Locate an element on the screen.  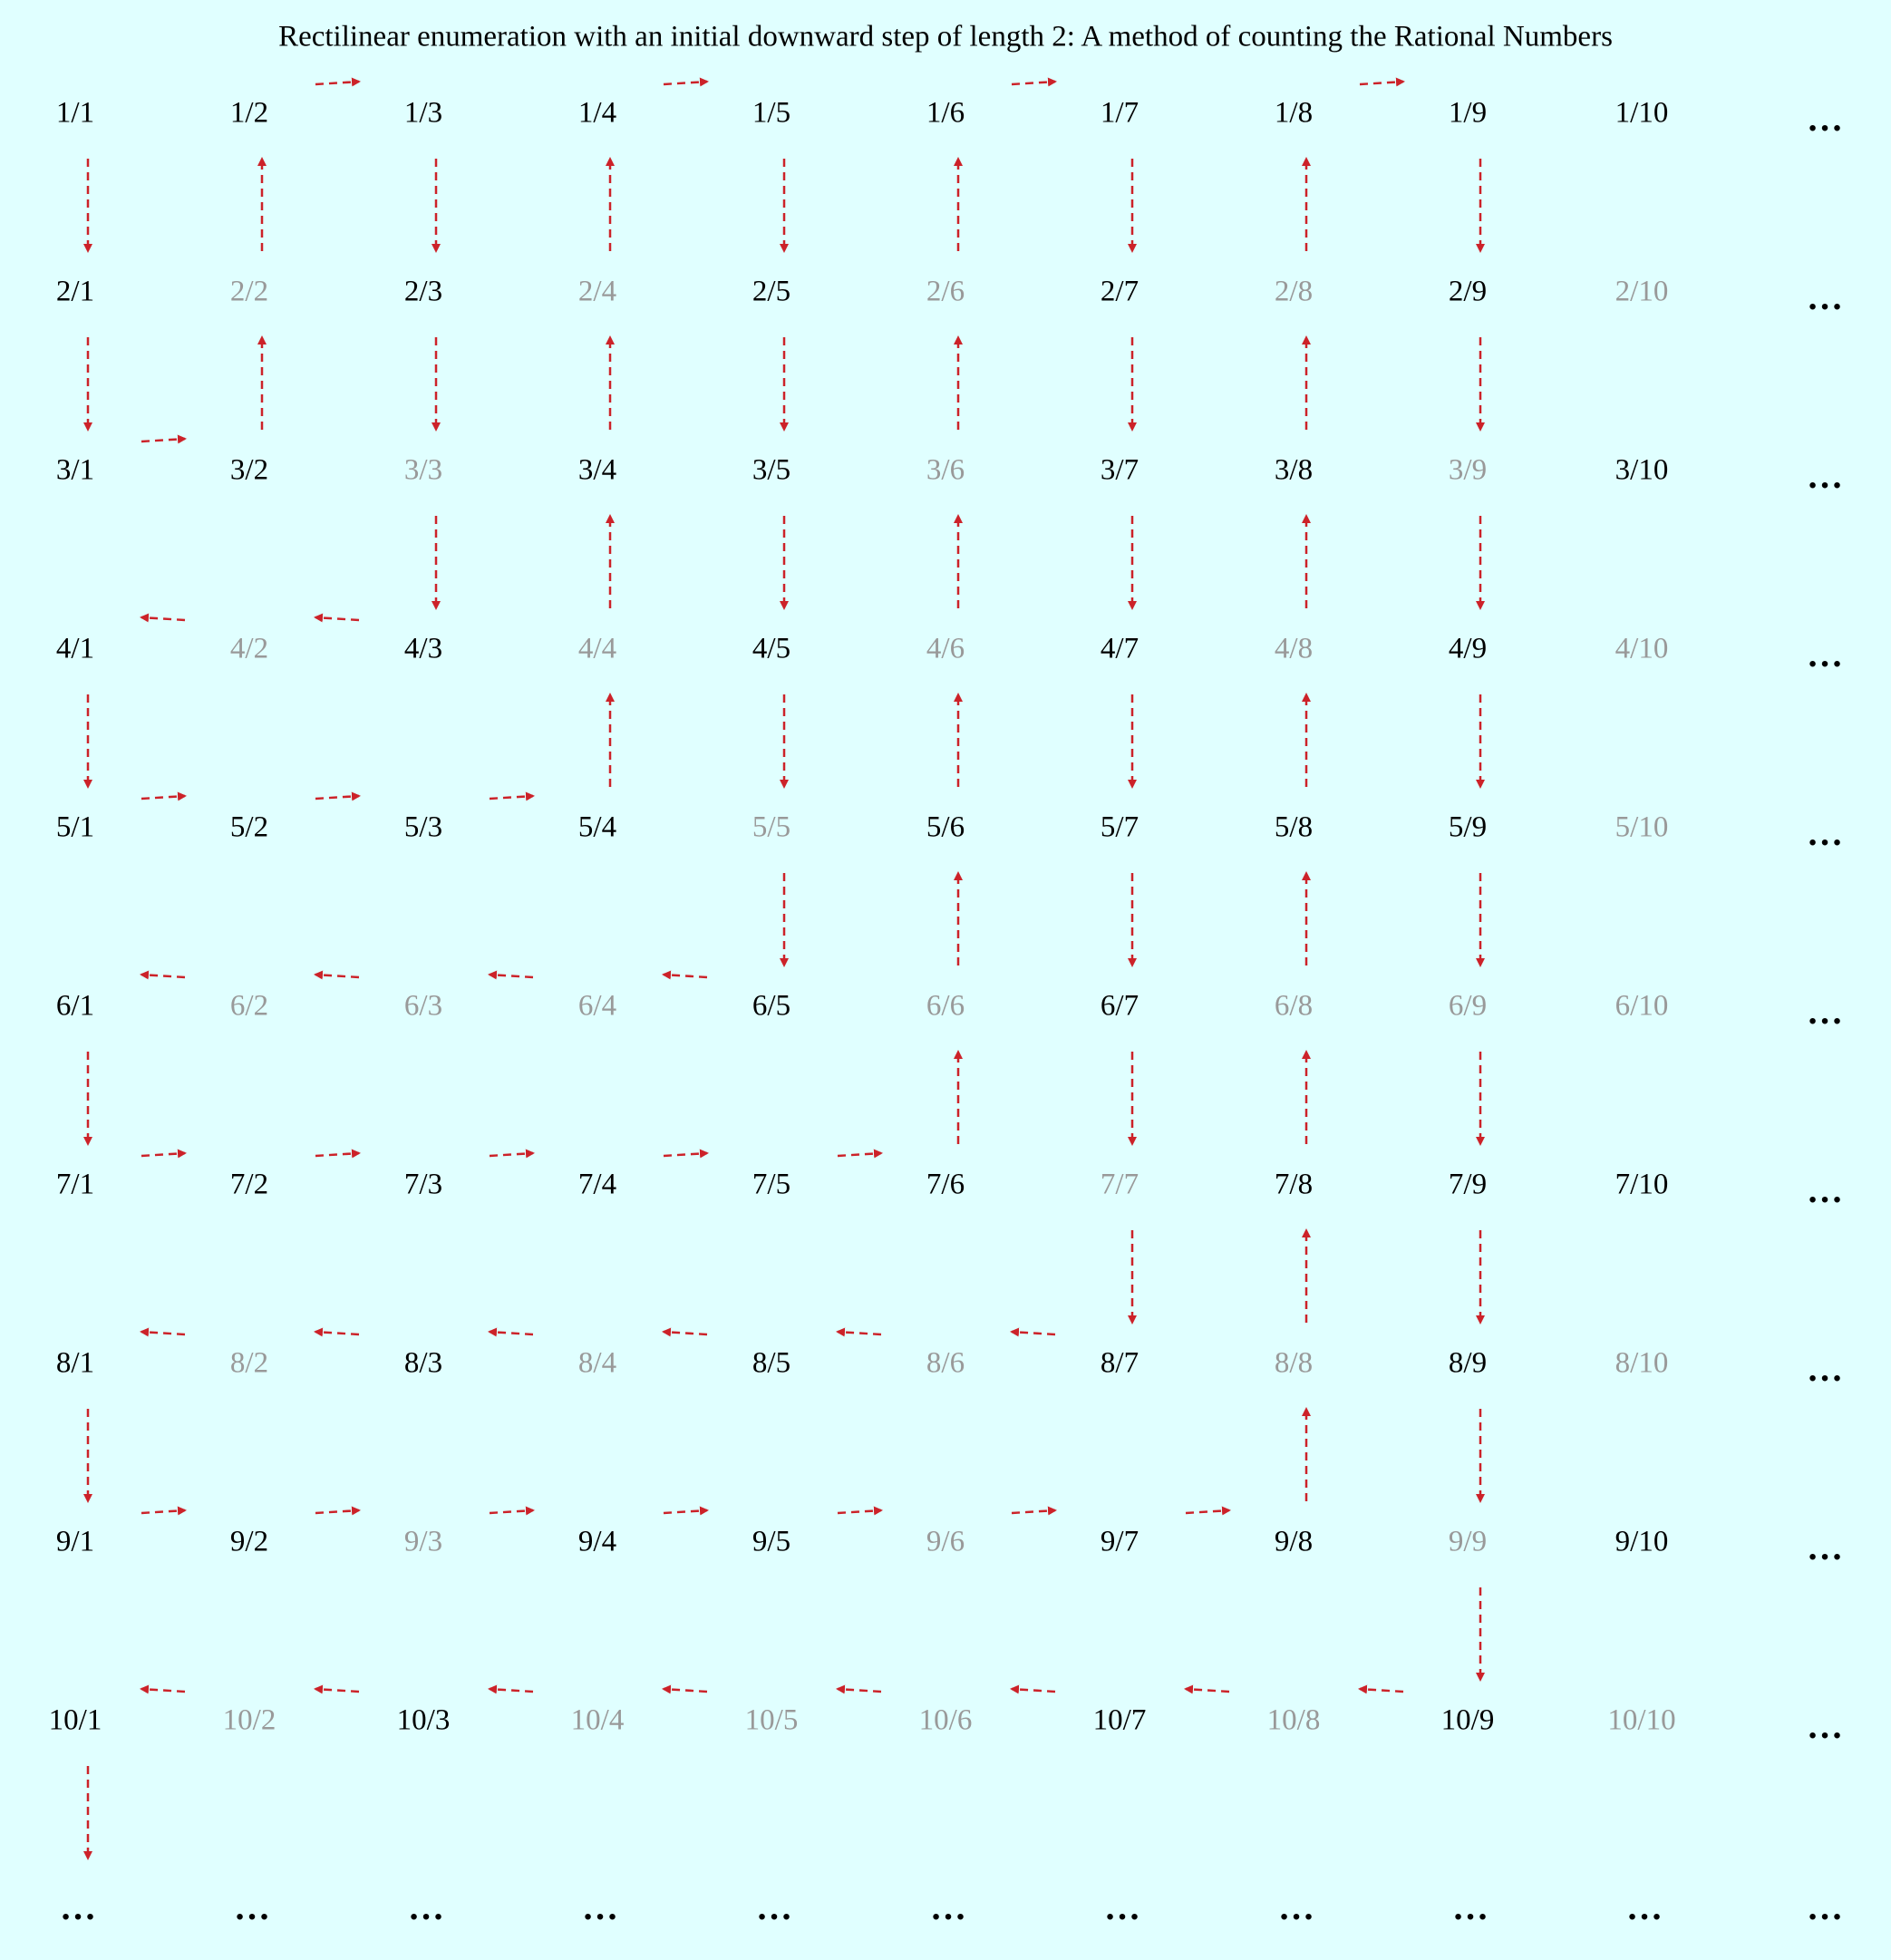
fraction: 6/9 is located at coordinates (1468, 1007).